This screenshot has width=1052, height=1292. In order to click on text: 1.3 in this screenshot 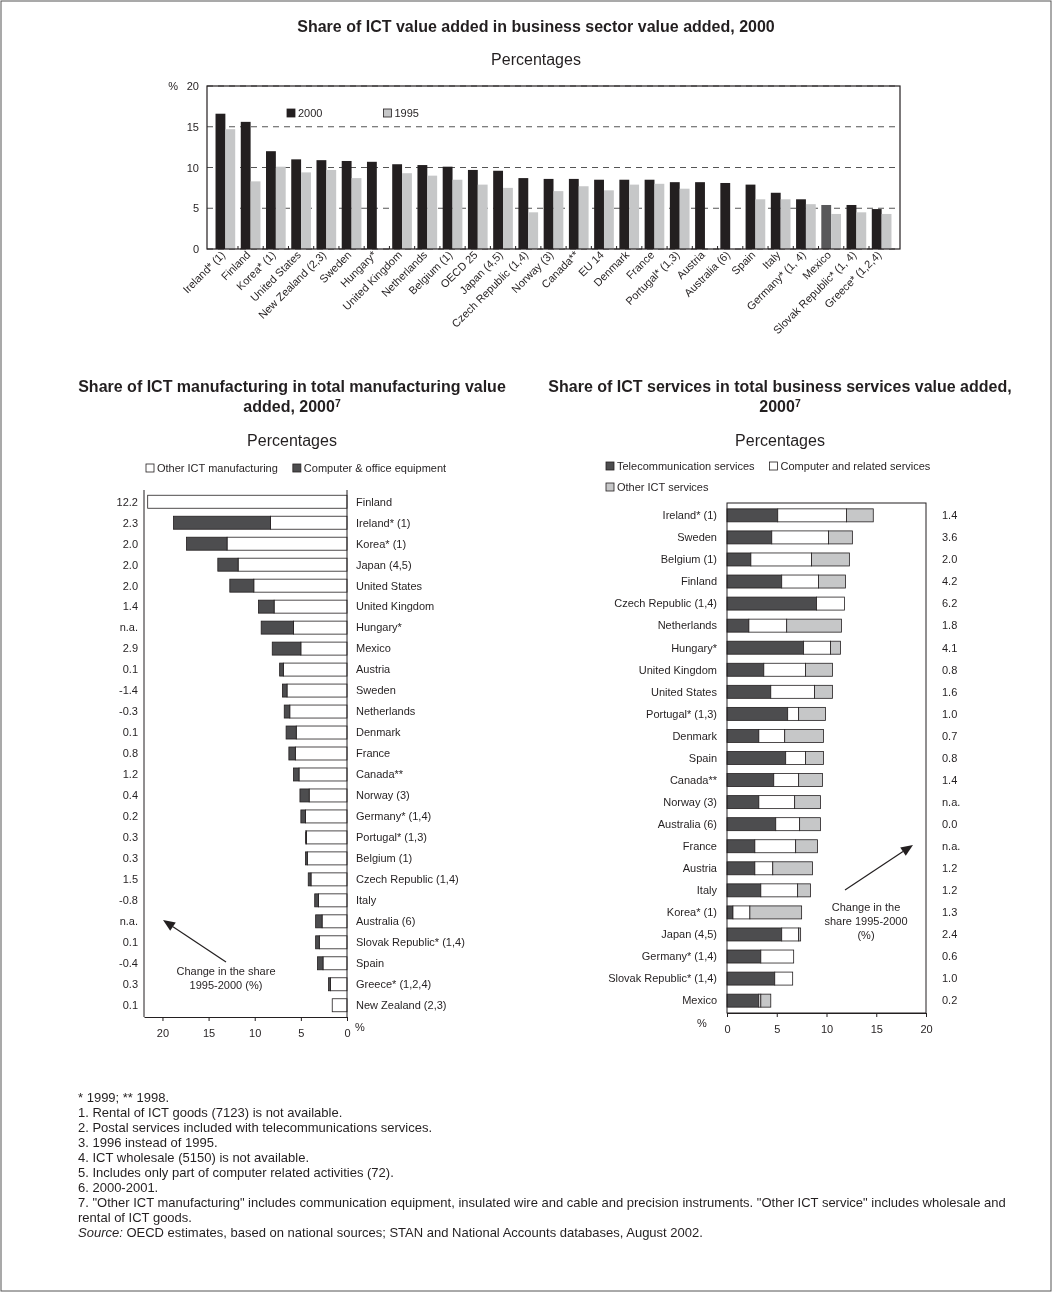, I will do `click(950, 912)`.